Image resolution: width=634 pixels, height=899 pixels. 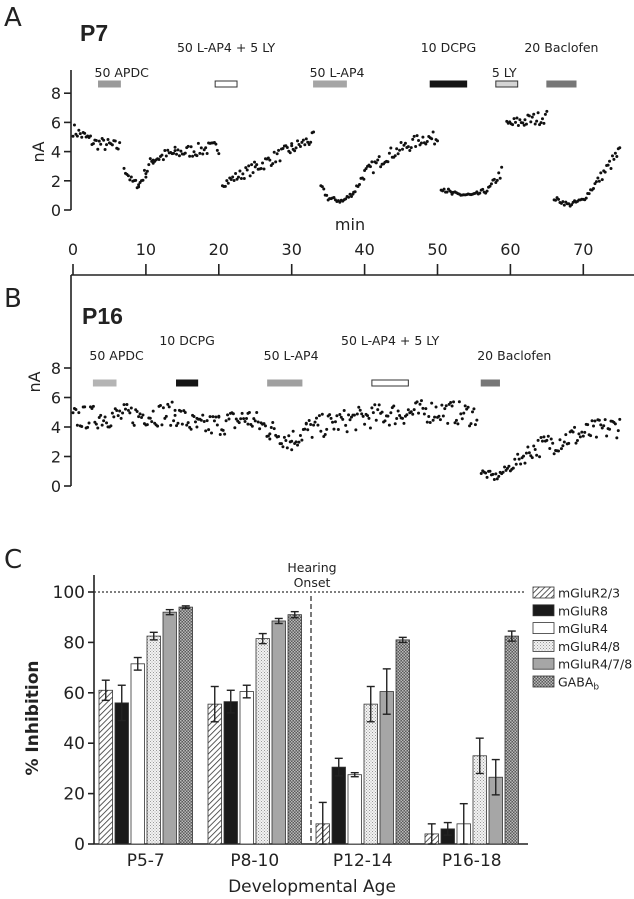 What do you see at coordinates (74, 744) in the screenshot?
I see `y-tick-label: 40` at bounding box center [74, 744].